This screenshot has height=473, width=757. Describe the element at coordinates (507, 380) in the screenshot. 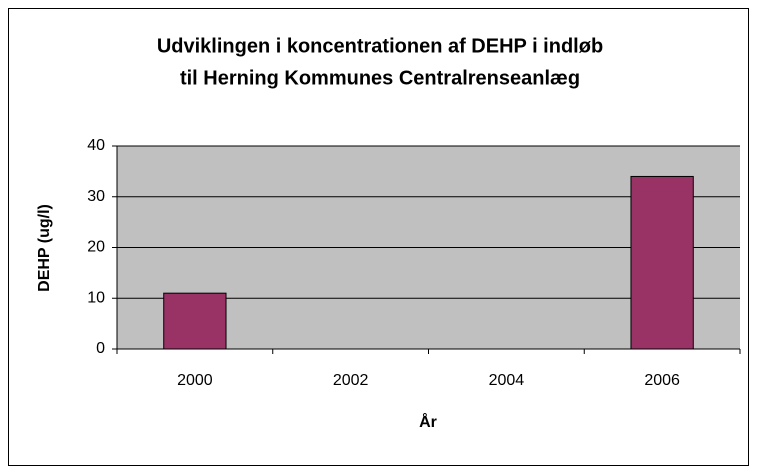

I see `x-tick-label: 2004` at that location.